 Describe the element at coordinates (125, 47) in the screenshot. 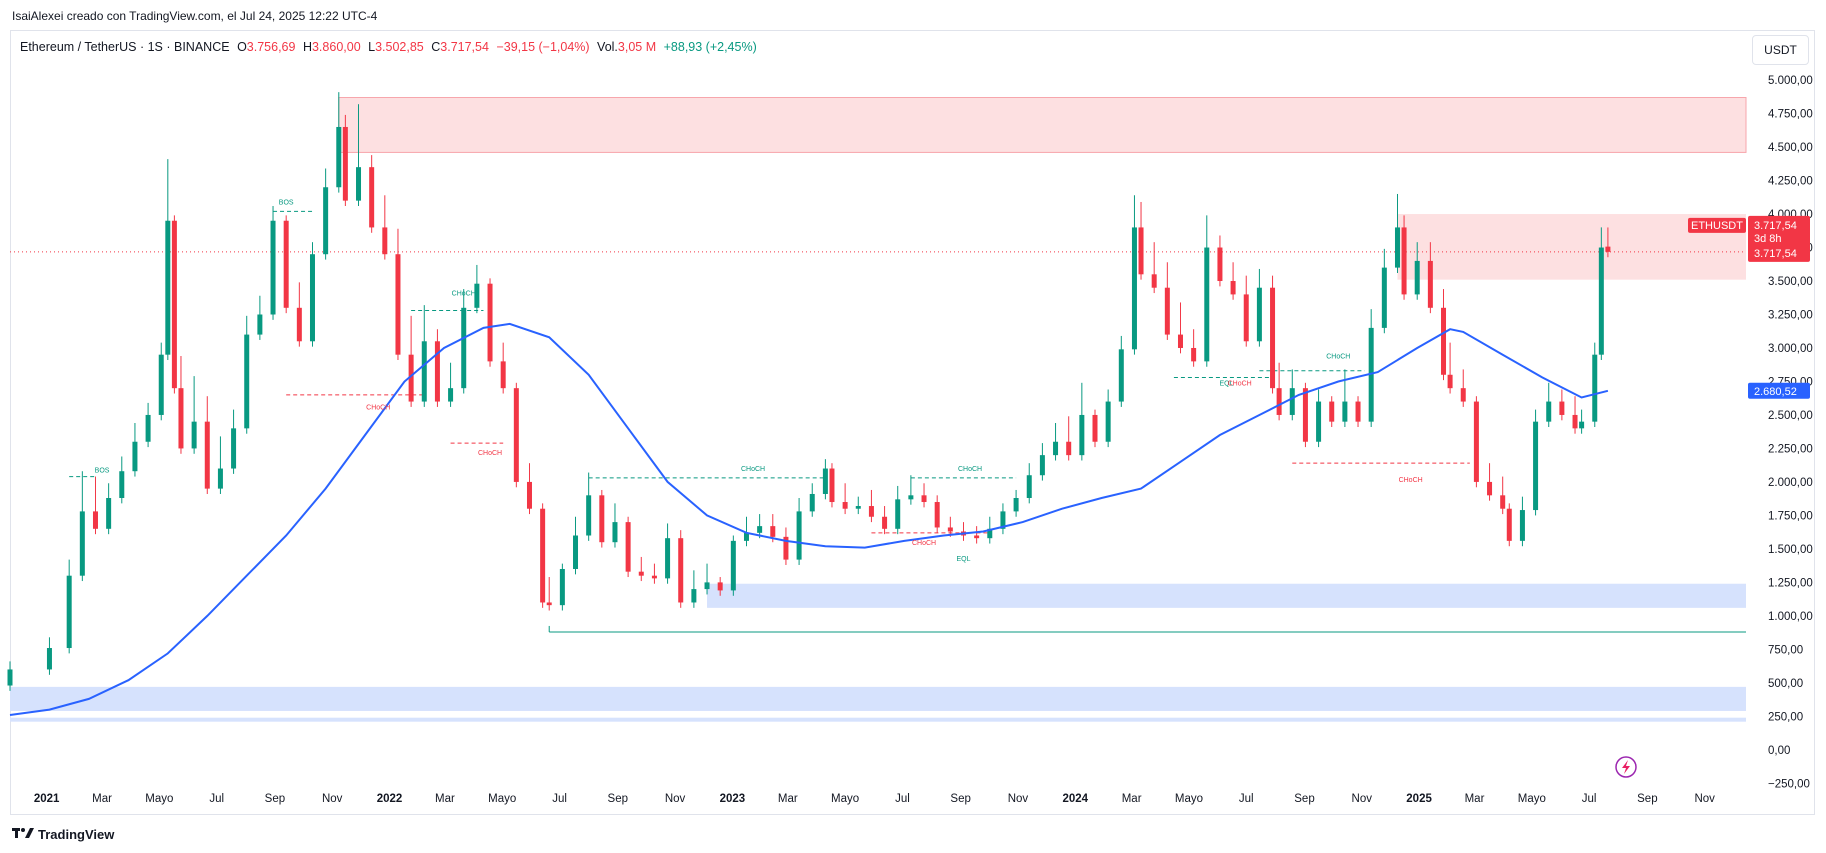

I see `symbol-name: Ethereum / TetherUS · 1S · BINANCE` at that location.